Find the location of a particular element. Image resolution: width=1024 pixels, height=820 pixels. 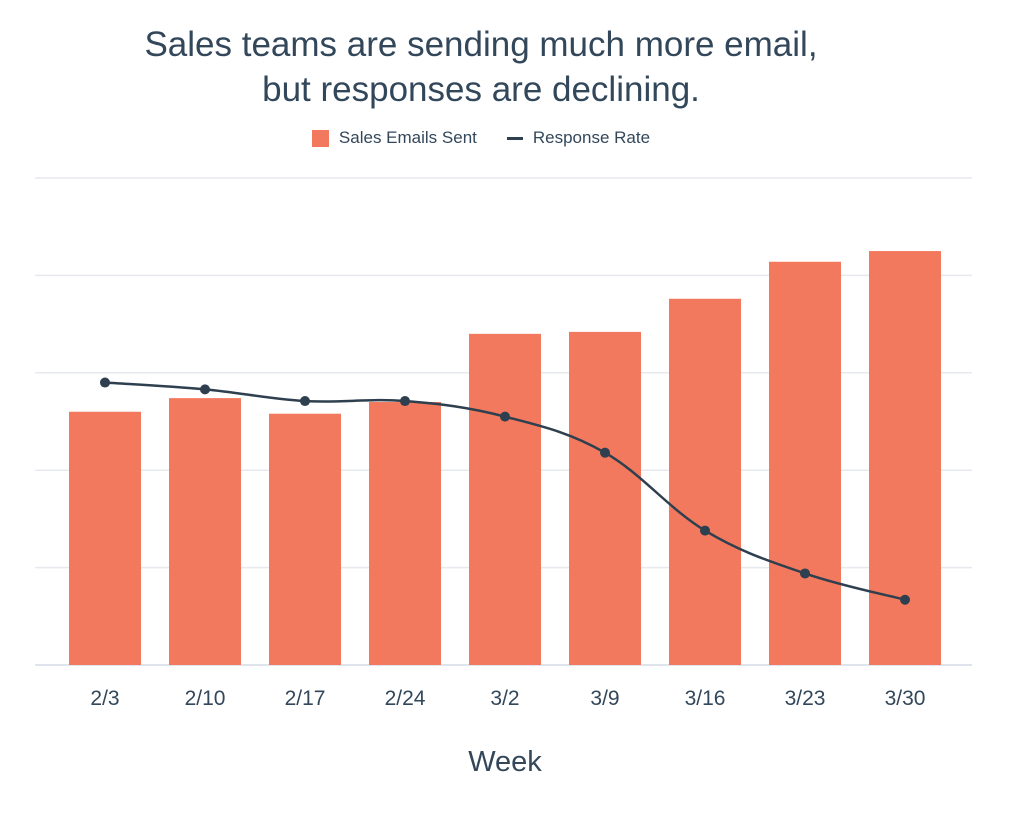

legend-item-sales-emails-sent: Sales Emails Sent is located at coordinates (394, 138).